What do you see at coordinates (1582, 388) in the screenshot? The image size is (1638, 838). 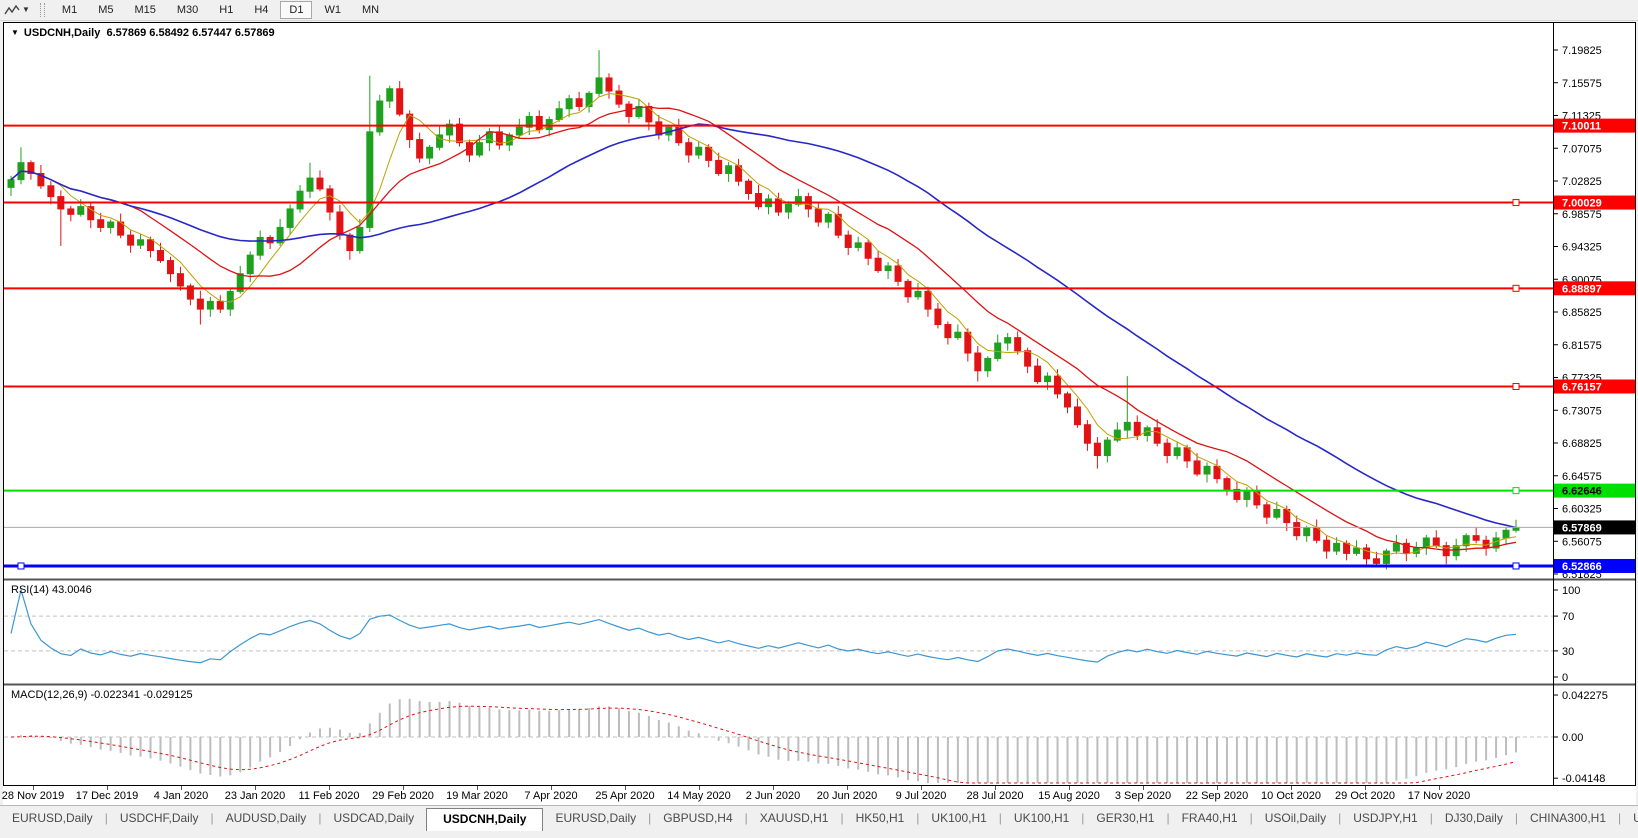 I see `svg-text: 6.76157` at bounding box center [1582, 388].